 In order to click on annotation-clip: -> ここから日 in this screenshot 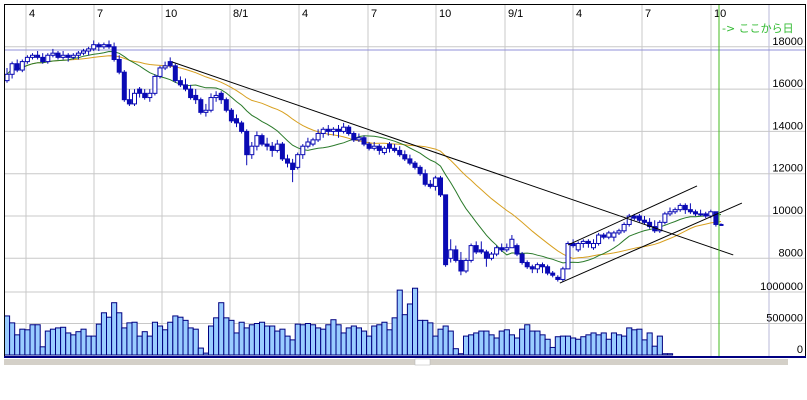, I will do `click(758, 28)`.